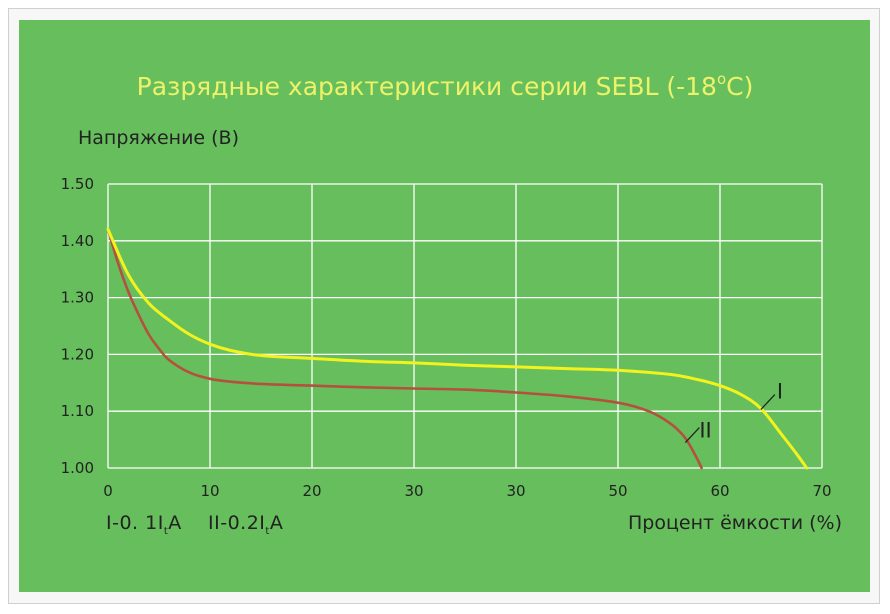 The width and height of the screenshot is (890, 614). Describe the element at coordinates (77, 298) in the screenshot. I see `y-tick-label: 1.30` at that location.